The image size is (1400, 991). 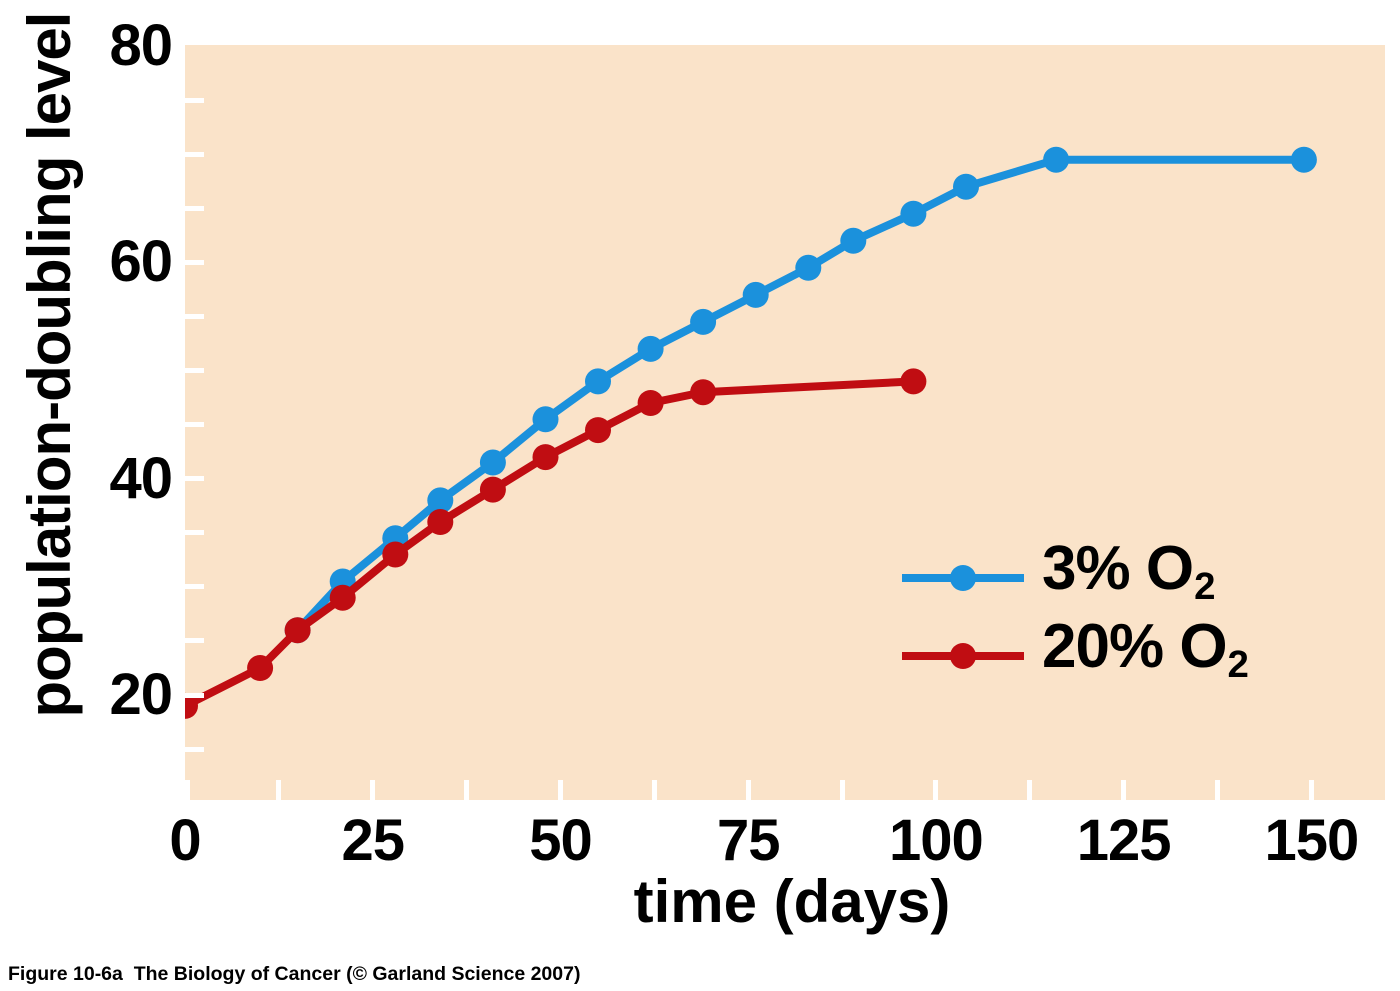 I want to click on legend-label: 20% O2, so click(x=1145, y=655).